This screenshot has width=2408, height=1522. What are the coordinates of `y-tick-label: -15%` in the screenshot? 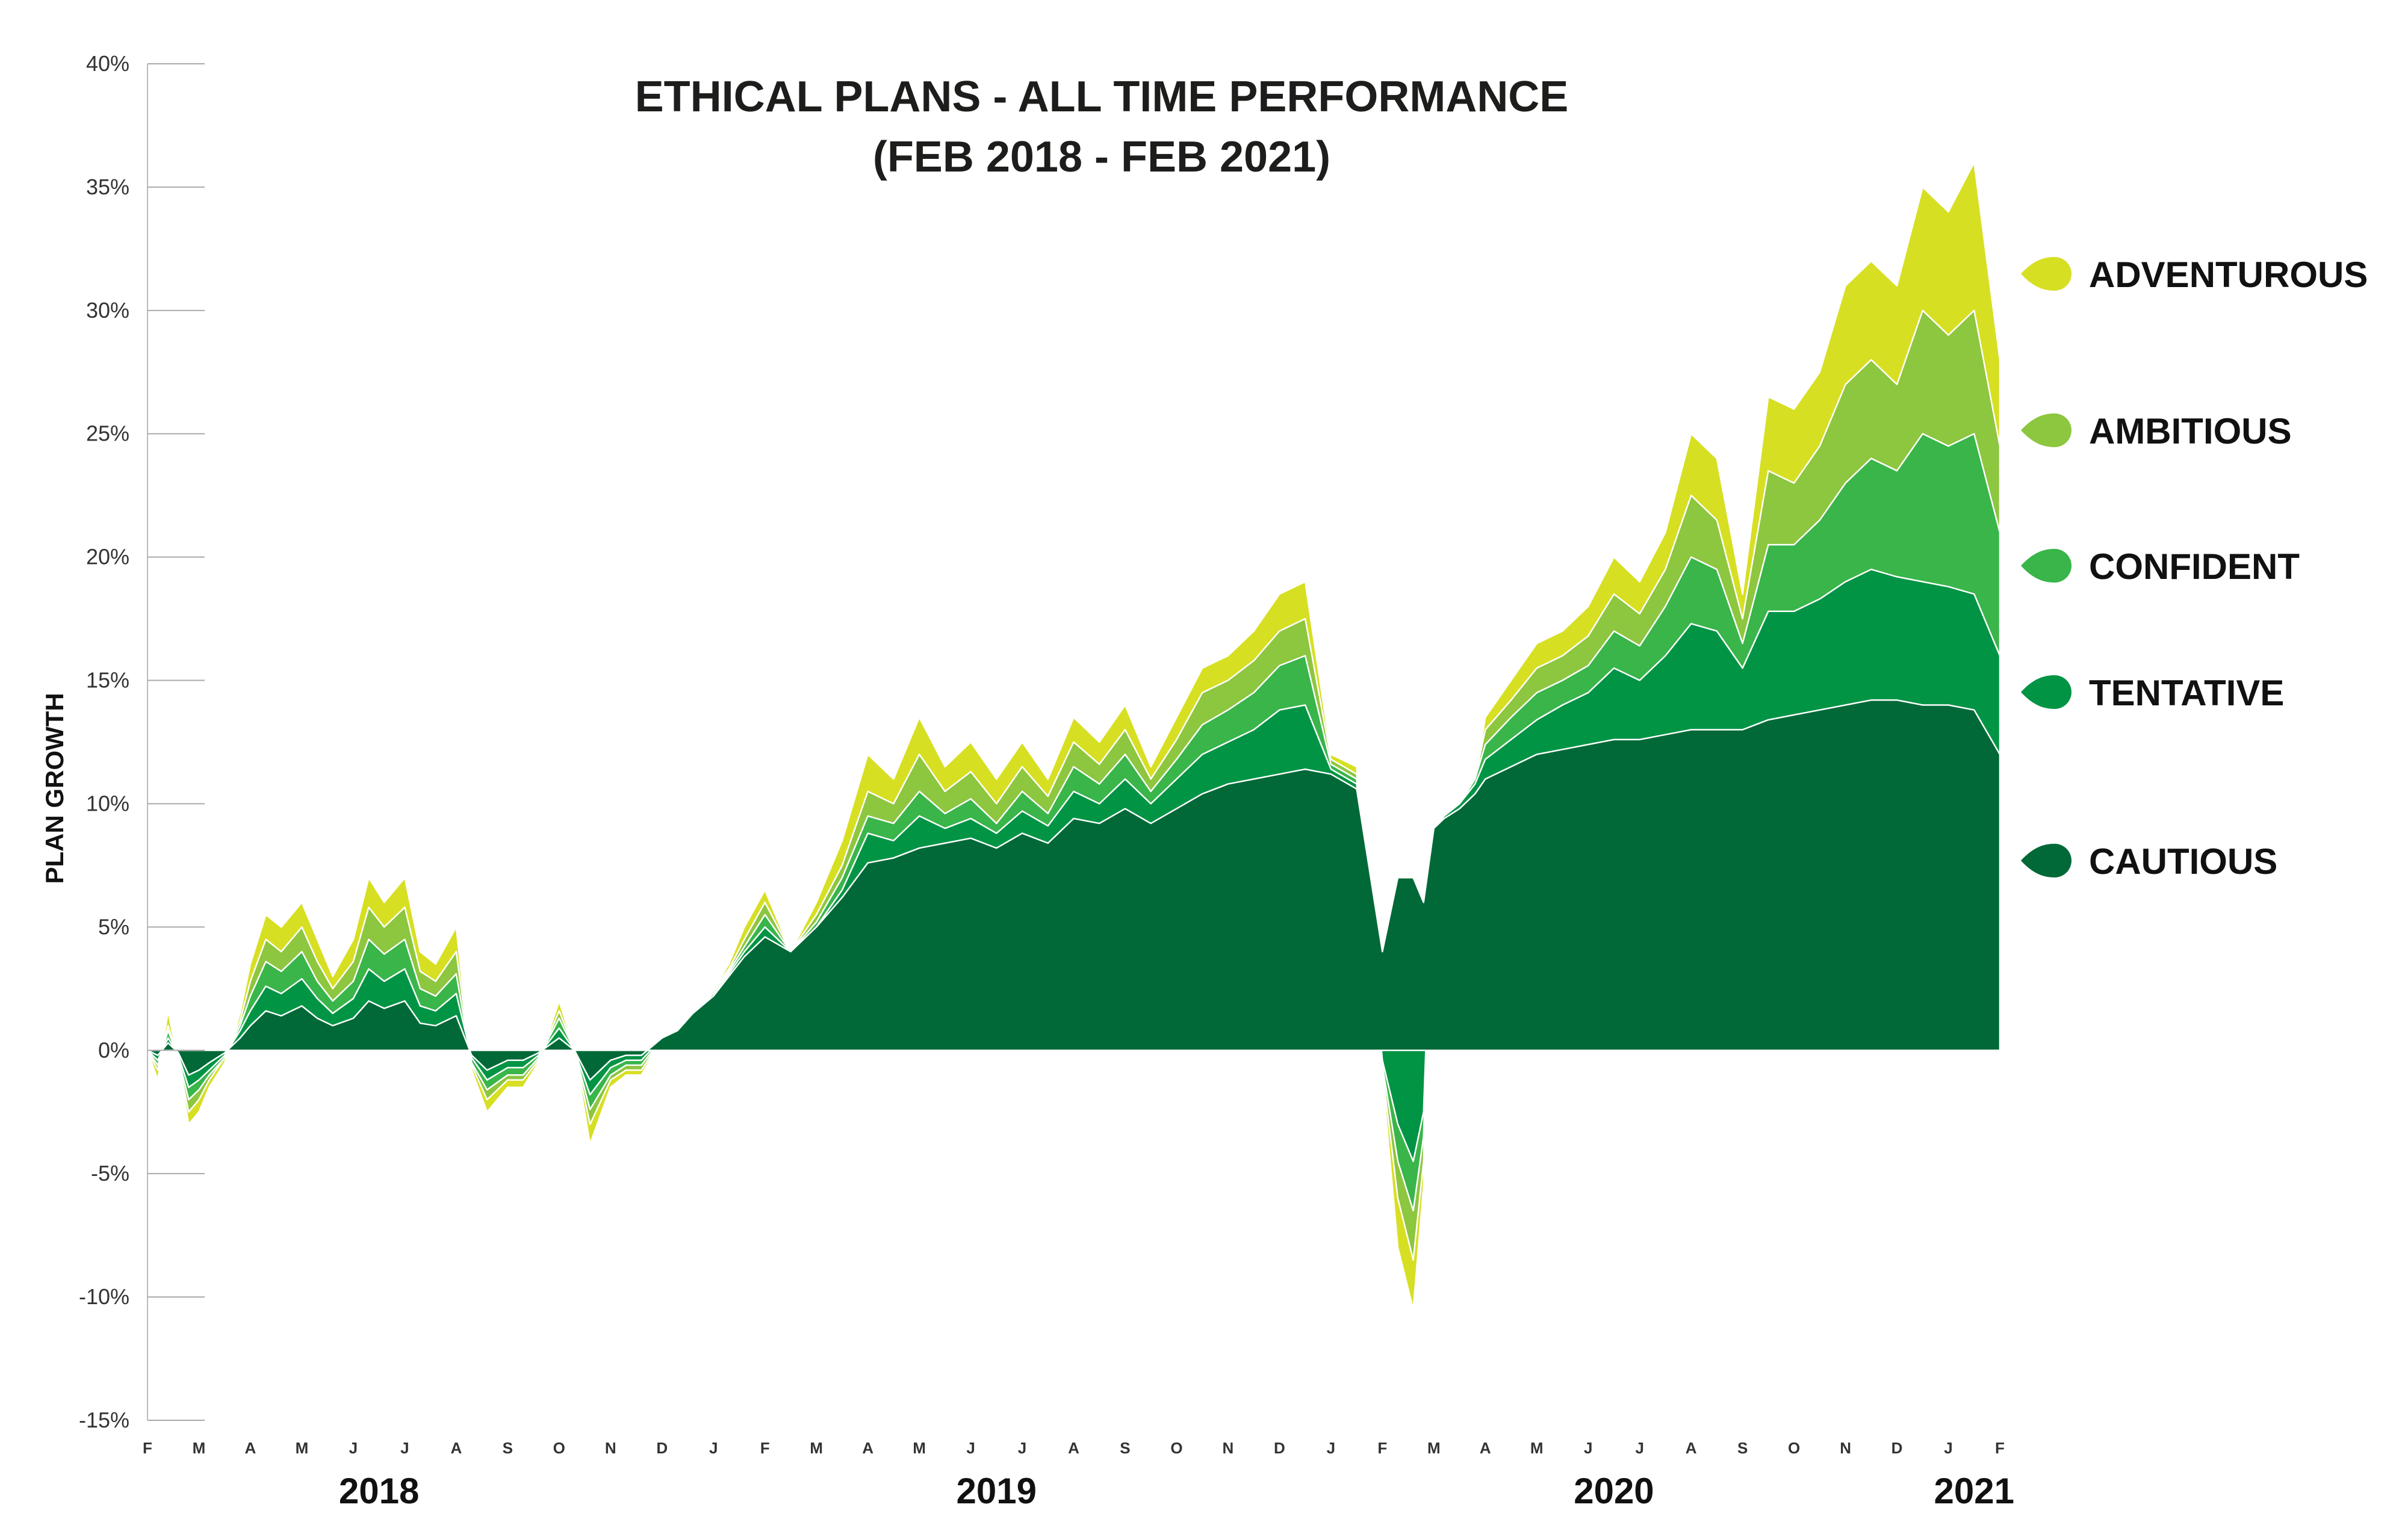 It's located at (104, 1420).